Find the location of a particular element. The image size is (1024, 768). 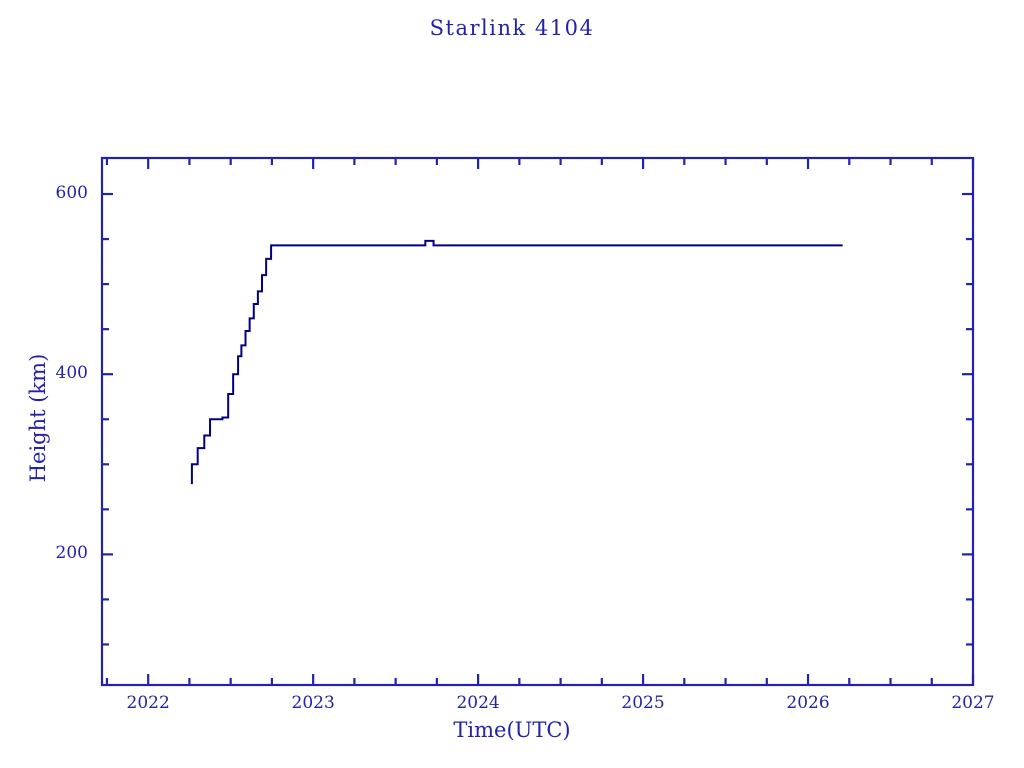

x-axis-tick-label: 2027 is located at coordinates (973, 703).